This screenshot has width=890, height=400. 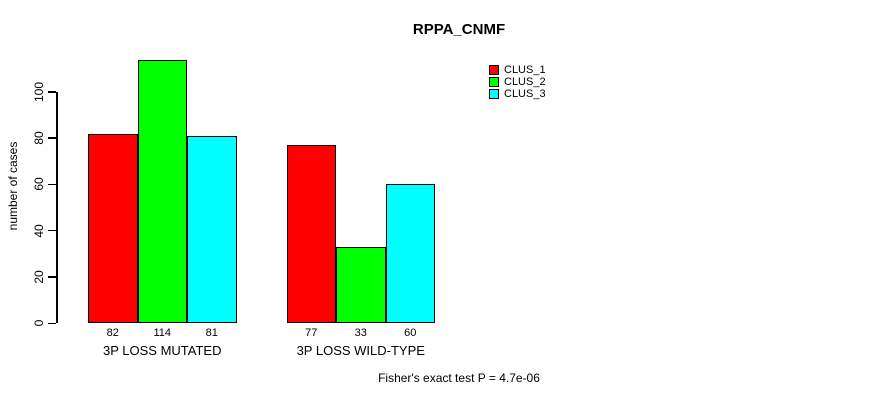 I want to click on y-axis-tick-label: 40, so click(x=39, y=231).